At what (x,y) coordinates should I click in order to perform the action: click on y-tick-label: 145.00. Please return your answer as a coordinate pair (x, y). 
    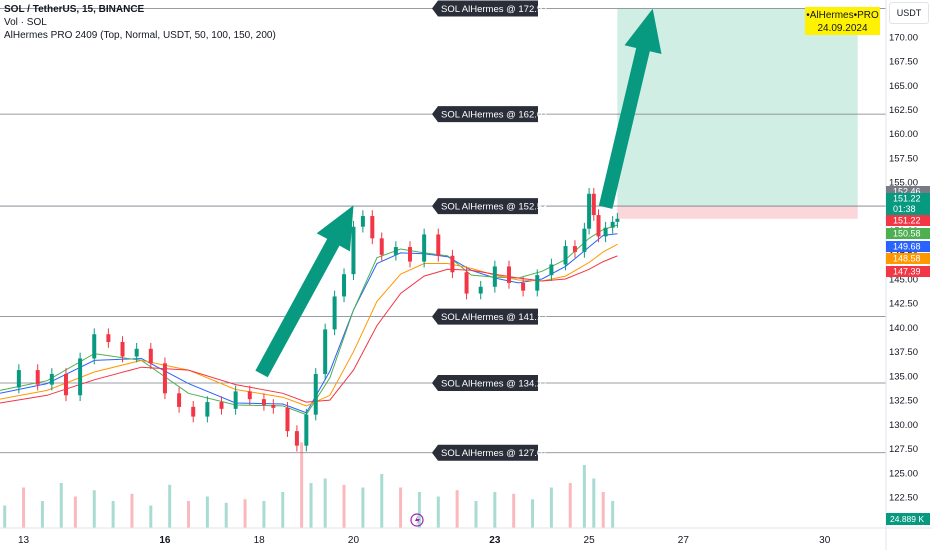
    Looking at the image, I should click on (903, 280).